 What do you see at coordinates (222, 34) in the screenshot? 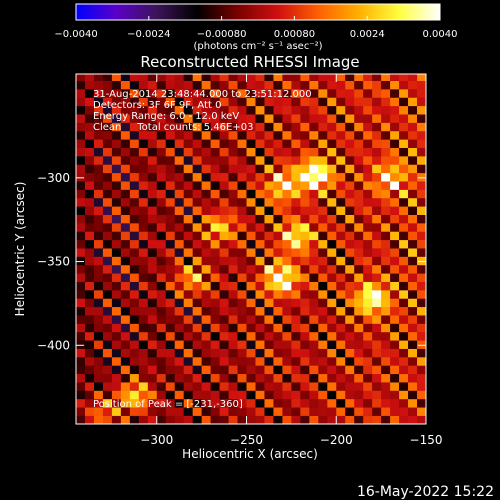
I see `colorbar-tick-label: −0.00080` at bounding box center [222, 34].